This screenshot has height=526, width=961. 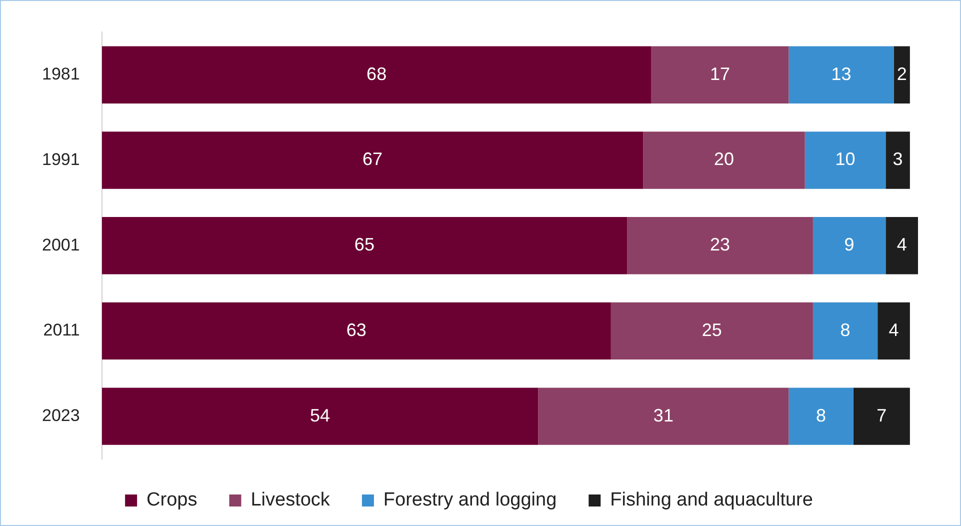 What do you see at coordinates (470, 500) in the screenshot?
I see `legend-label: Forestry and logging` at bounding box center [470, 500].